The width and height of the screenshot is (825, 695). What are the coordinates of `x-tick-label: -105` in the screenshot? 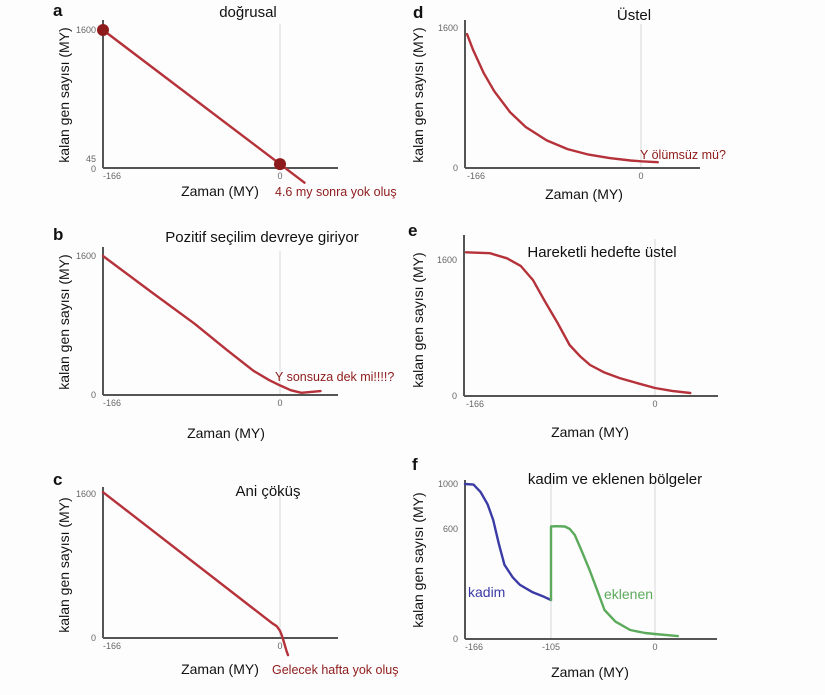 It's located at (551, 647).